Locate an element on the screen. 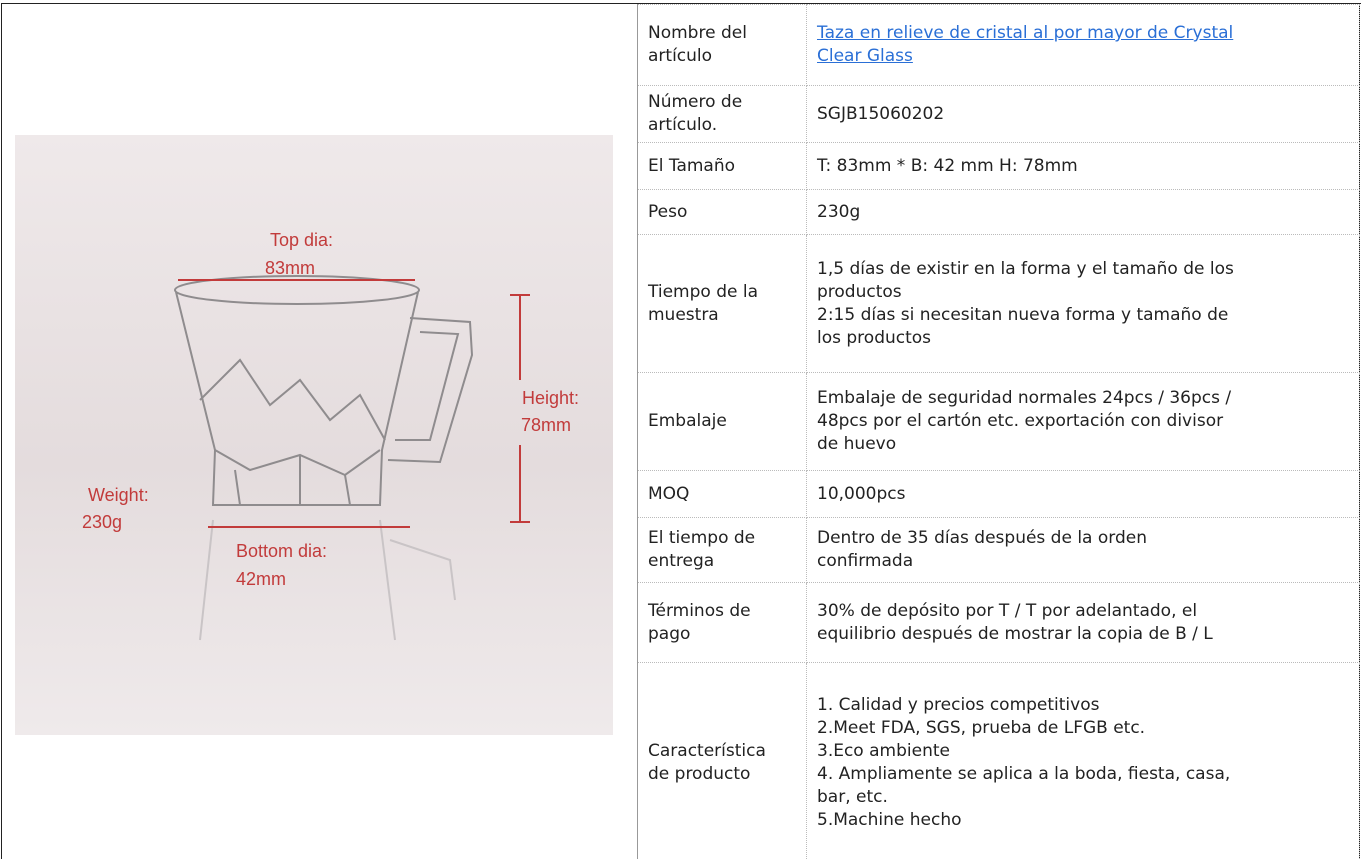 This screenshot has width=1363, height=859. value-line: 3.Eco ambiente is located at coordinates (883, 750).